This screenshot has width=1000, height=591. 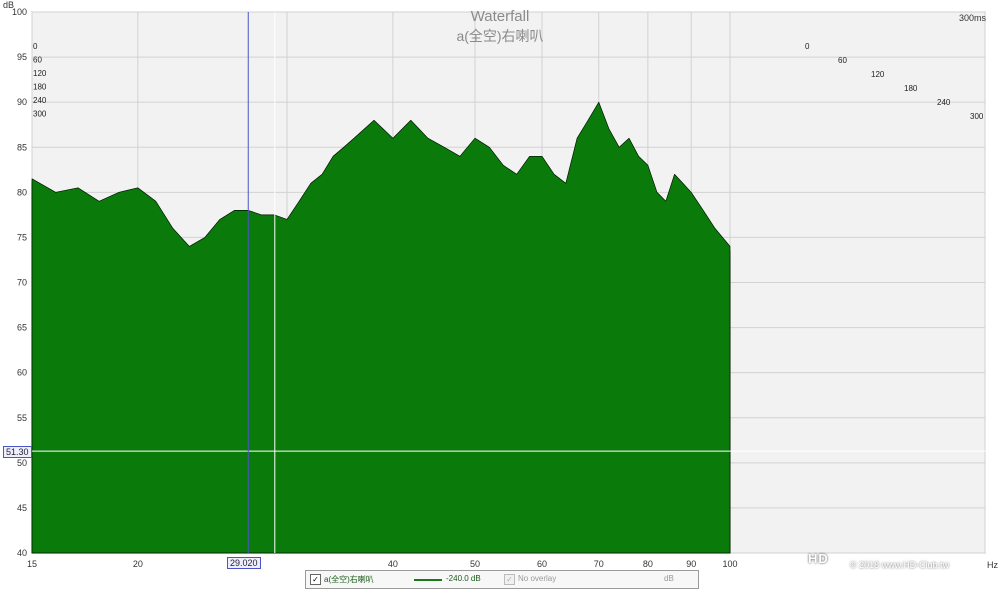 What do you see at coordinates (818, 558) in the screenshot?
I see `watermark-logo: HD` at bounding box center [818, 558].